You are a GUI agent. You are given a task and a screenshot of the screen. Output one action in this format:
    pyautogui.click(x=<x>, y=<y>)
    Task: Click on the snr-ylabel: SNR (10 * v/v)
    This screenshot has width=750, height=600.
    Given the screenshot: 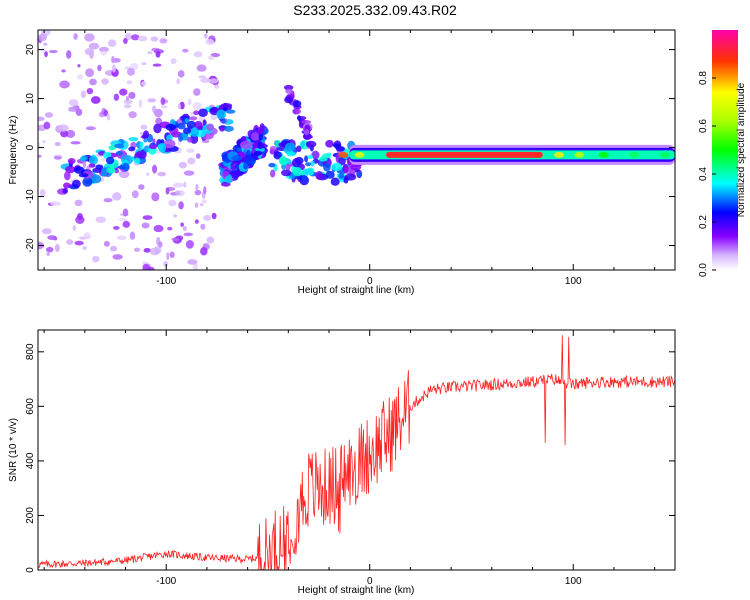 What is the action you would take?
    pyautogui.click(x=13, y=450)
    